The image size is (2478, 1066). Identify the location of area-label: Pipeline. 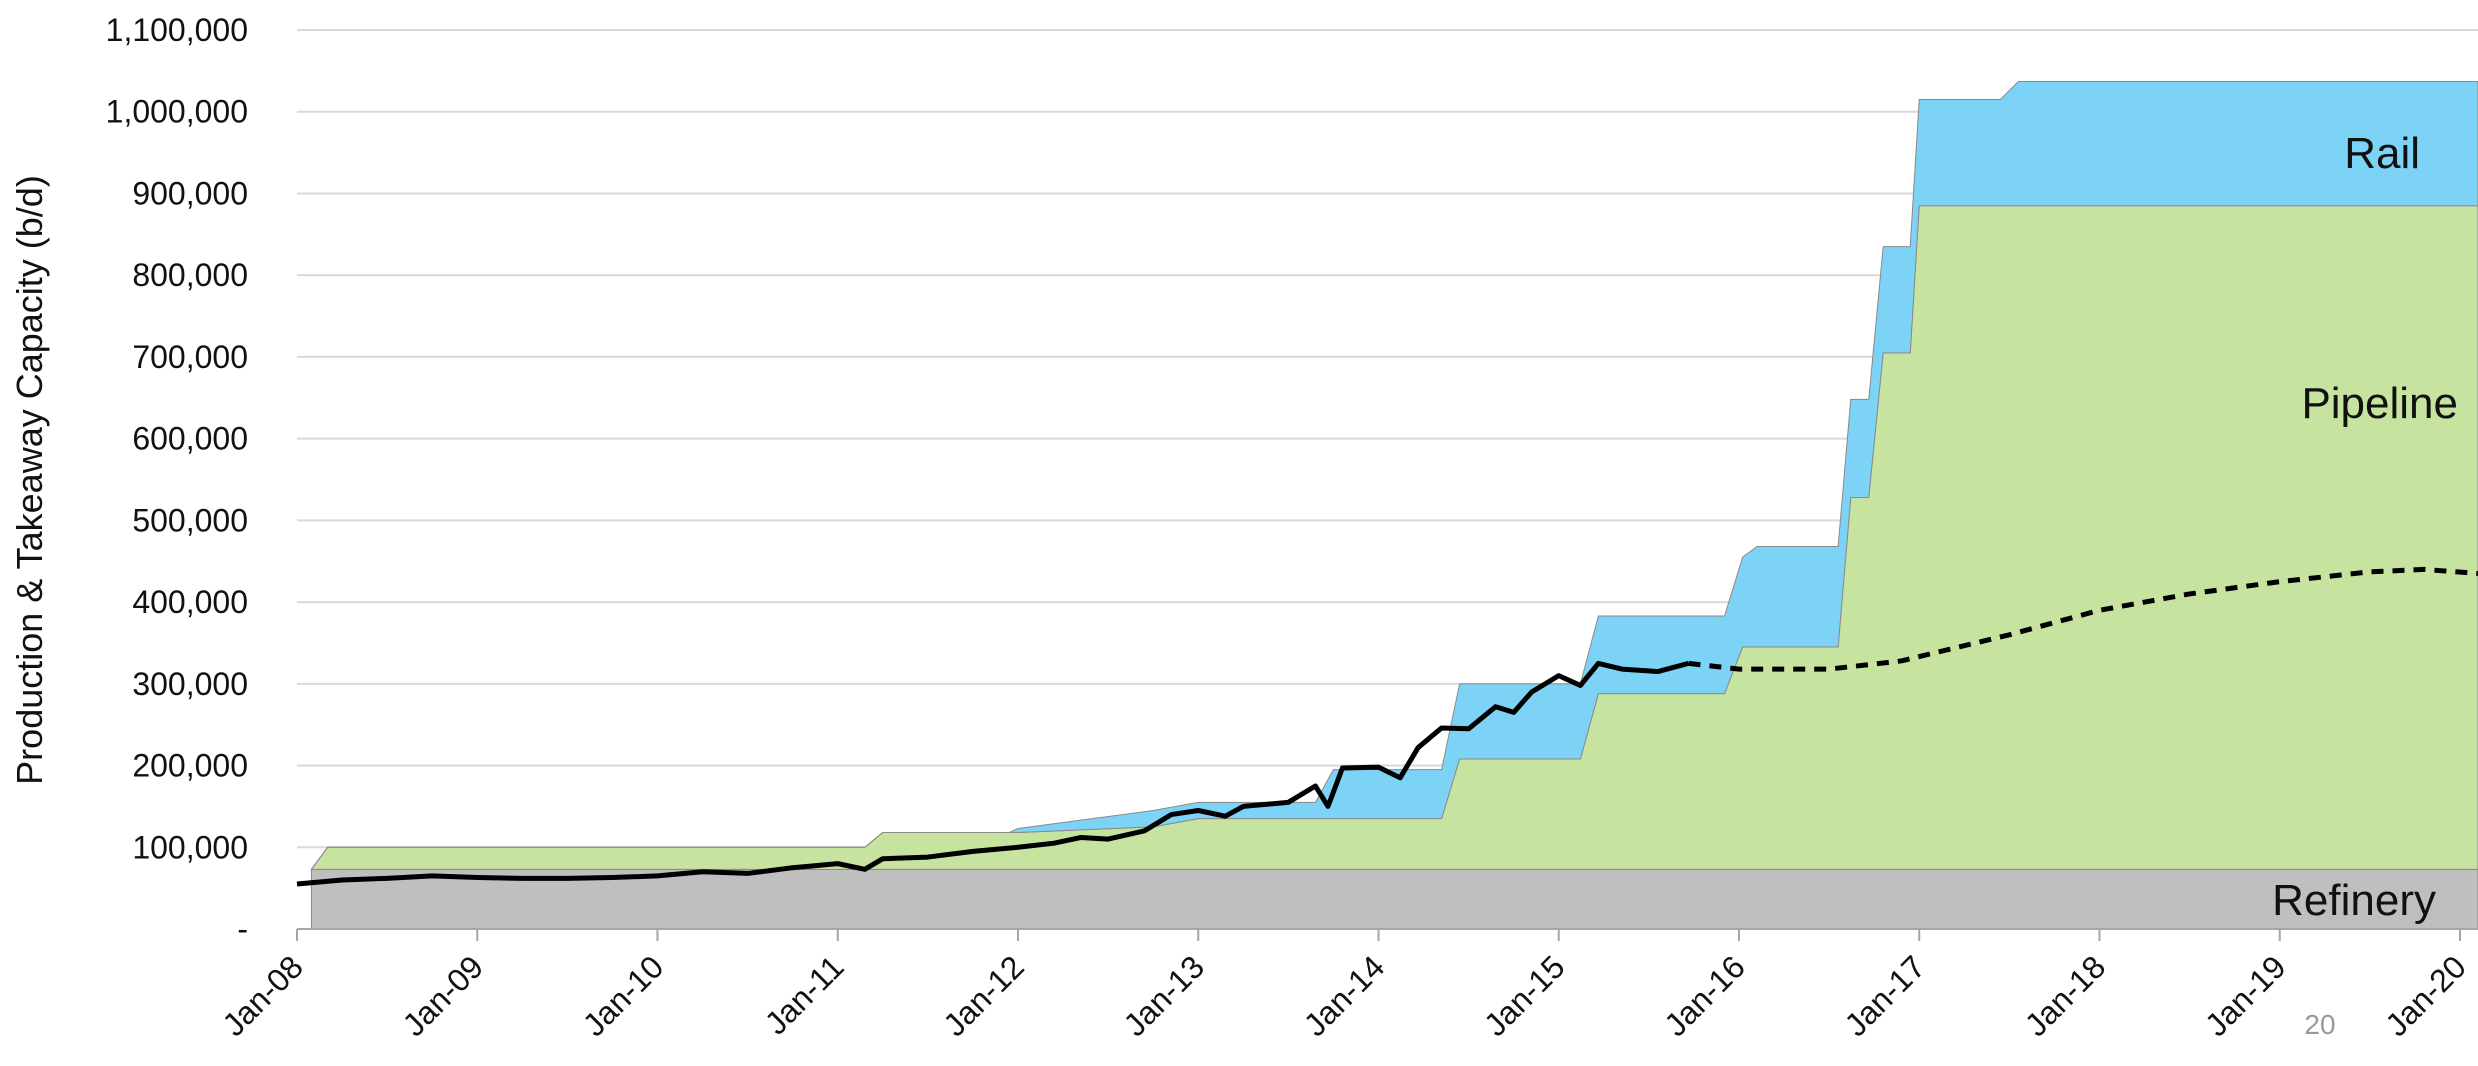
(2379, 403).